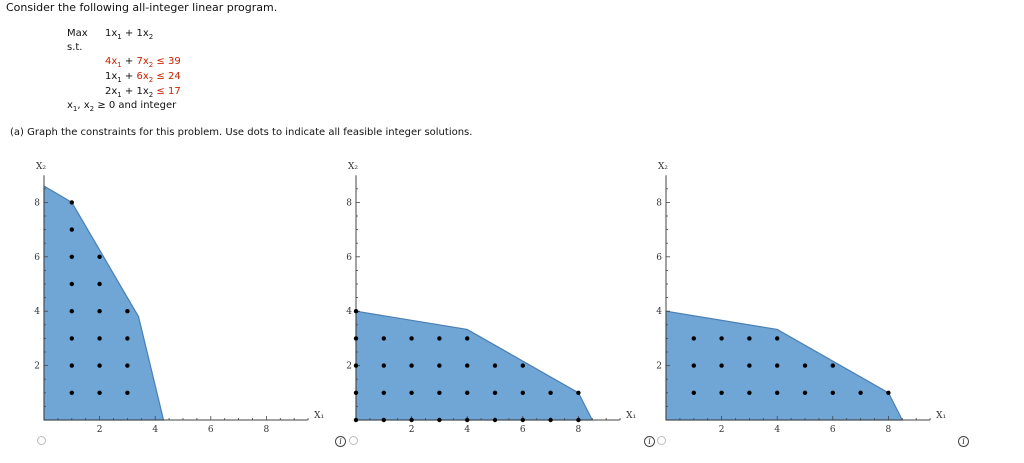 The image size is (1024, 463). I want to click on constraint-1: 4x1 + 7x2 ≤ 39, so click(143, 62).